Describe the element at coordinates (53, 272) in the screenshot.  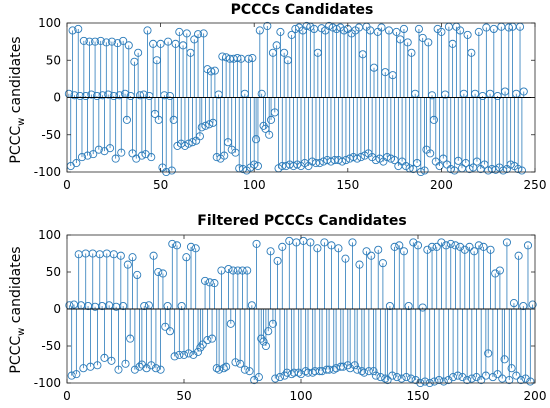
I see `chart-bottom-ytick-label: 50` at that location.